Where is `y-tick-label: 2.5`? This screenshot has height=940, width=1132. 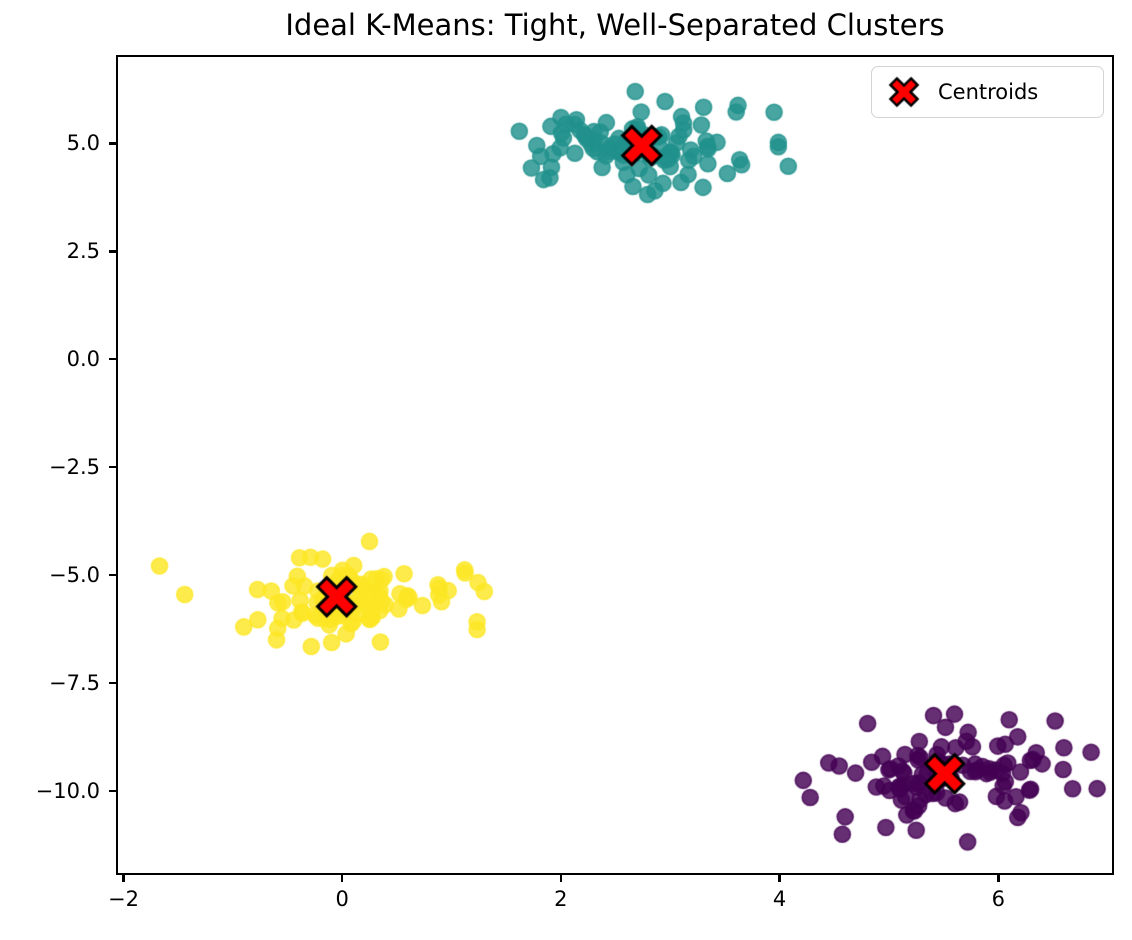
y-tick-label: 2.5 is located at coordinates (83, 251).